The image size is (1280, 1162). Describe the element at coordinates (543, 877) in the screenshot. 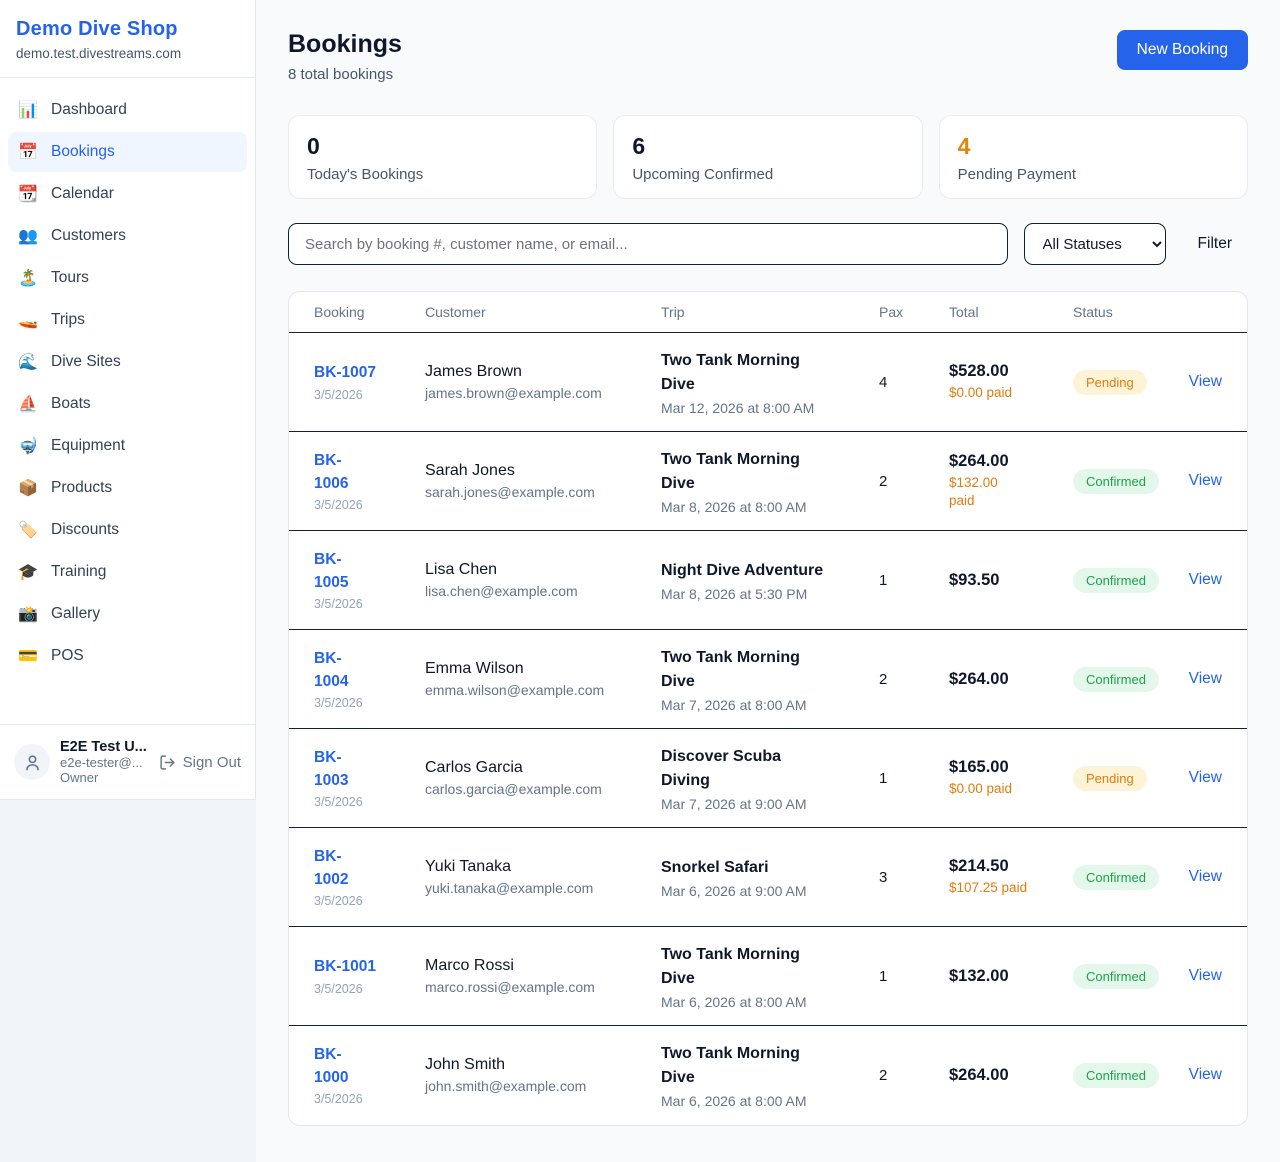

I see `customer-cell: Yuki Tanaka yuki.tanaka@example.com` at that location.